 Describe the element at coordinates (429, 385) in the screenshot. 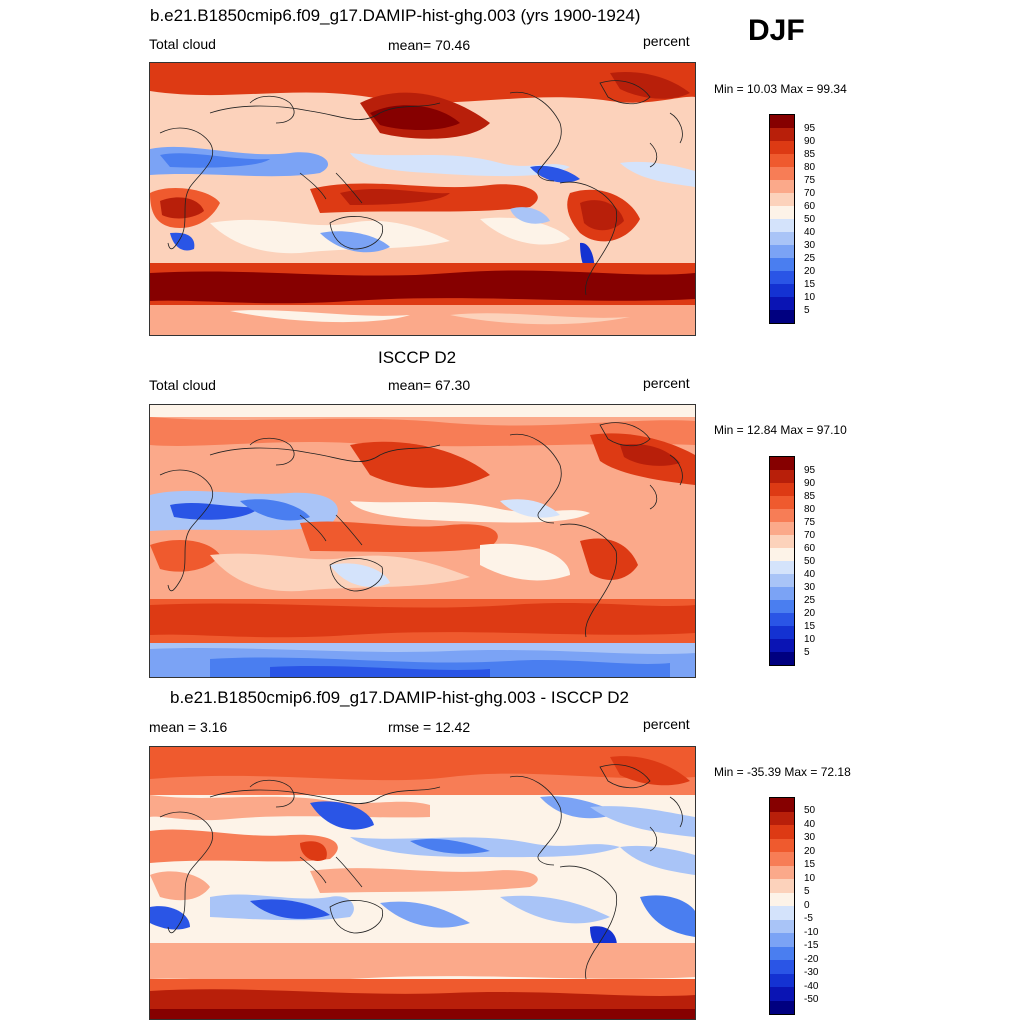

I see `panel-mean-label: mean= 67.30` at that location.